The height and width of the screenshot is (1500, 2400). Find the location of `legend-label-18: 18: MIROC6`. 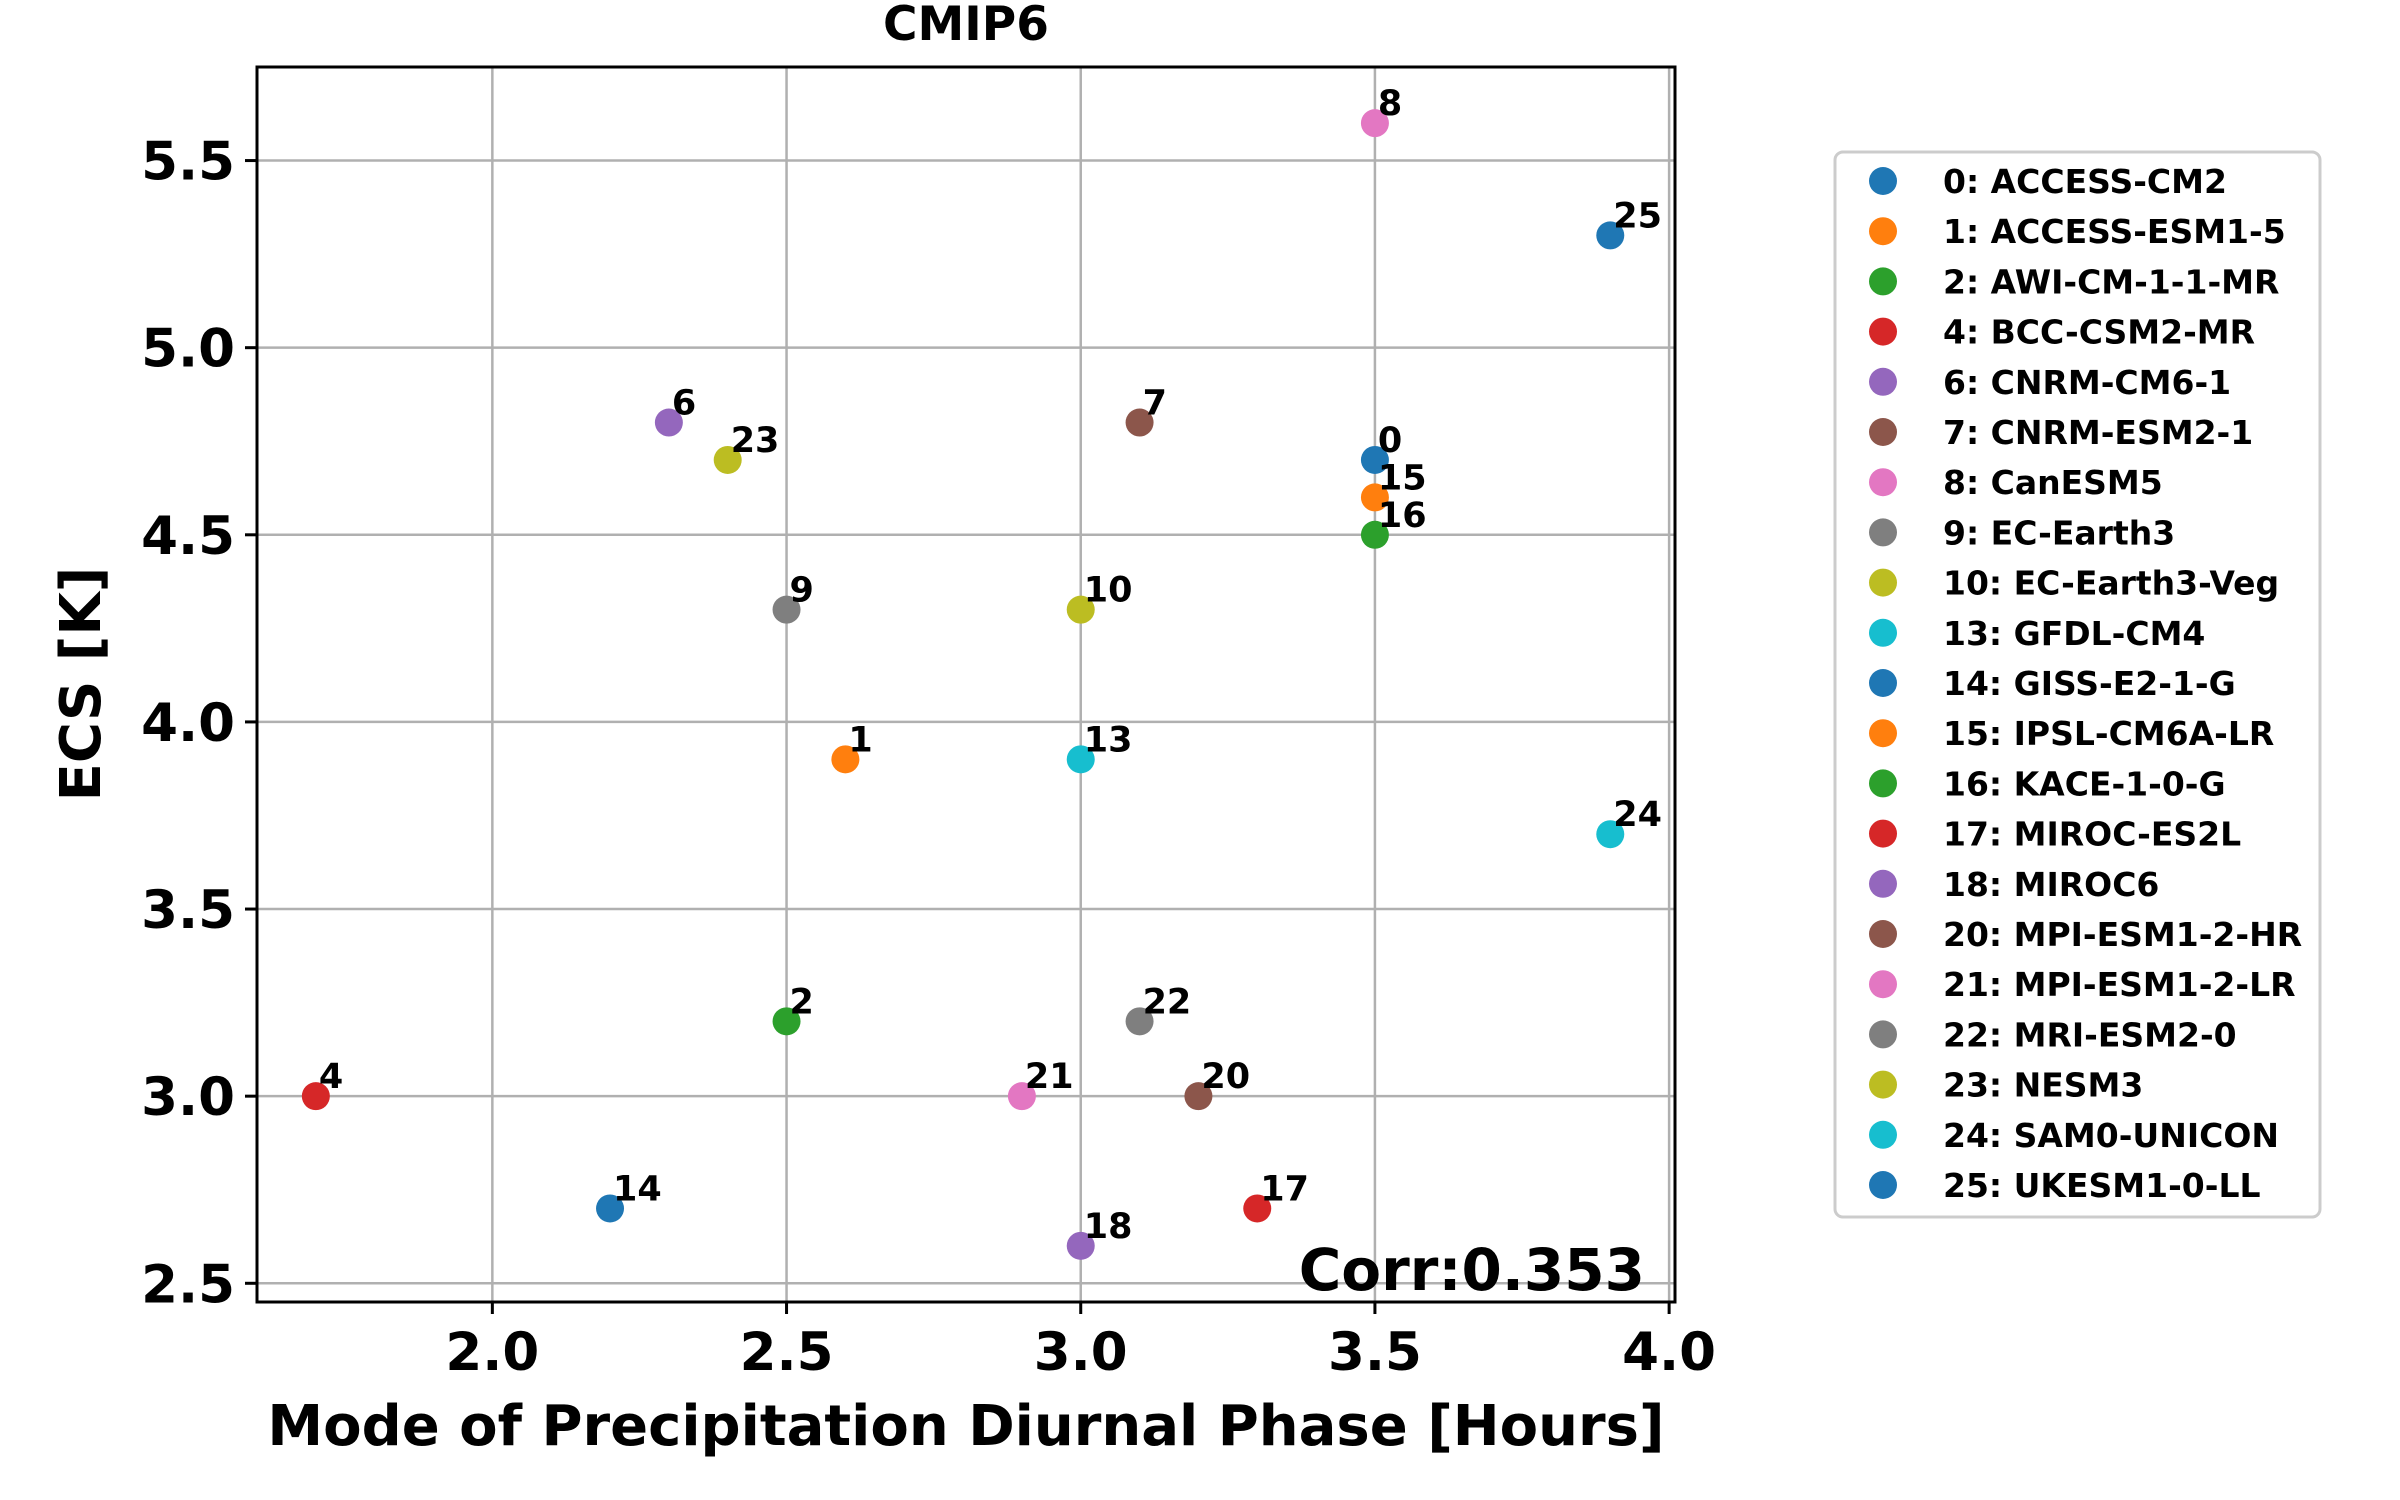

legend-label-18: 18: MIROC6 is located at coordinates (2051, 884).